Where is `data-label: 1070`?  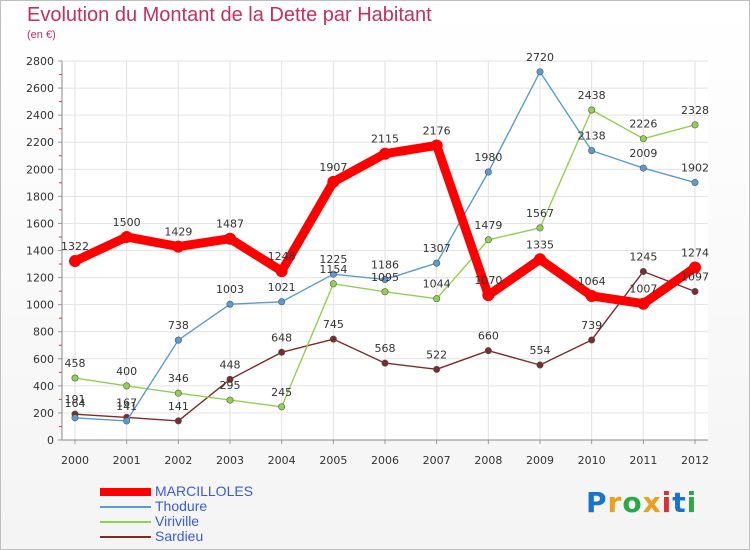 data-label: 1070 is located at coordinates (488, 280).